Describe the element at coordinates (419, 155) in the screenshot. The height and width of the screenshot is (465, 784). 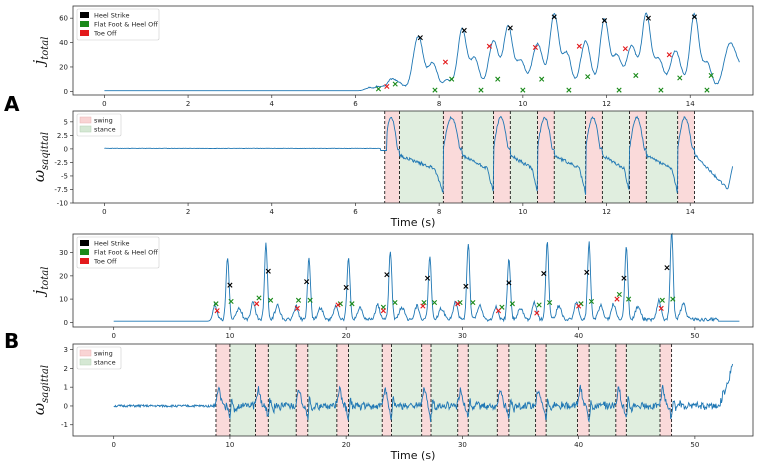
I see `angular-velocity-series-line` at that location.